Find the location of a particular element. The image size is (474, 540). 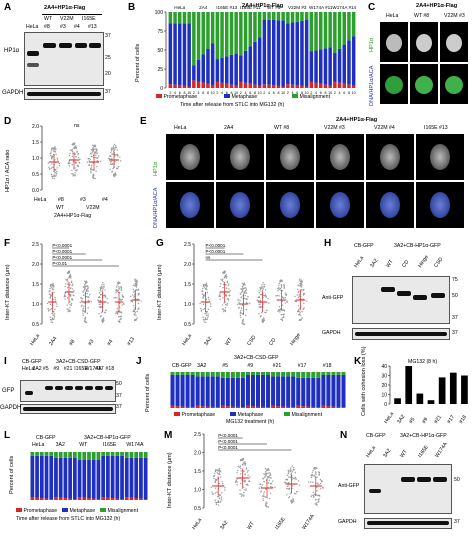

y-label: Cells with cohesion loss (%) is located at coordinates (364, 381).